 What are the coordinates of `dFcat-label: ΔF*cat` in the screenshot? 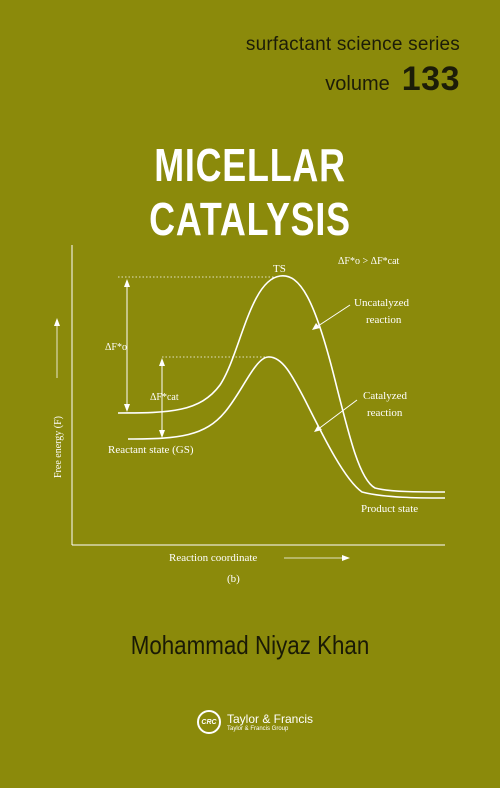 It's located at (164, 397).